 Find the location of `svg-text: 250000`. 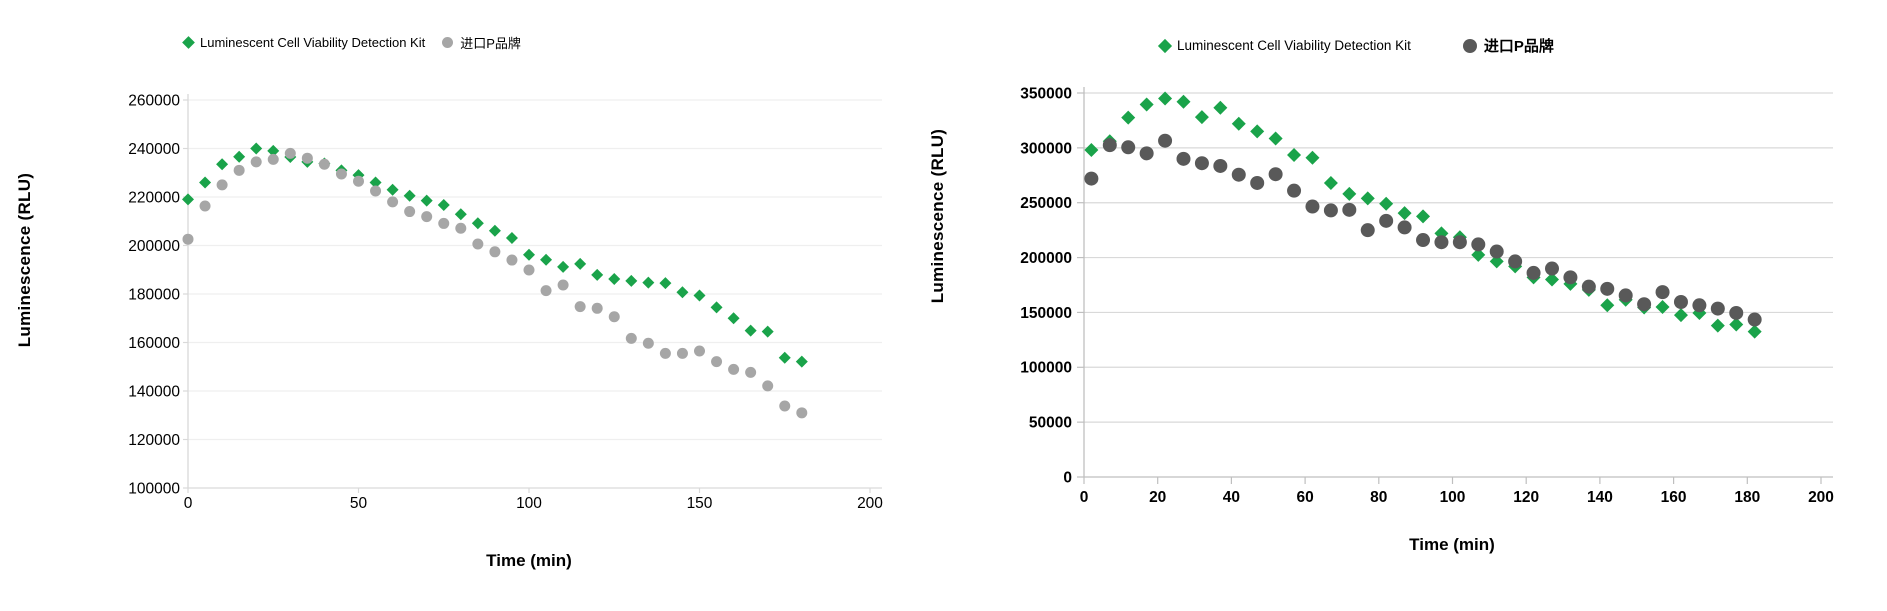

svg-text: 250000 is located at coordinates (1046, 203).